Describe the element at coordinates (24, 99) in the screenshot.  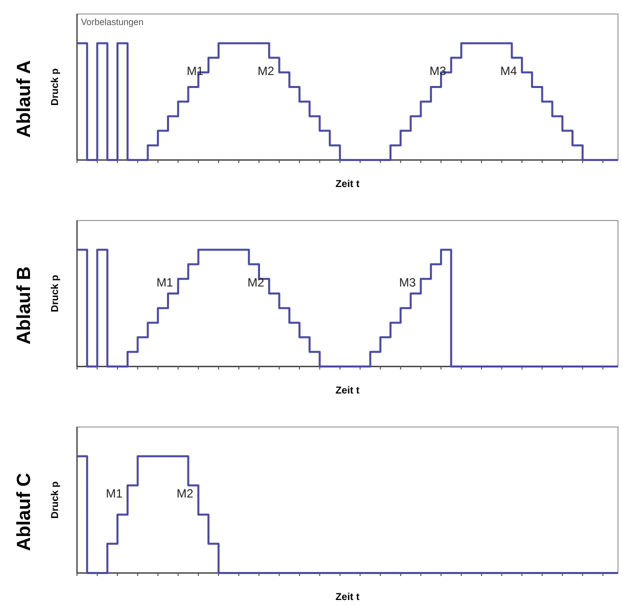
I see `text: Ablauf A` at that location.